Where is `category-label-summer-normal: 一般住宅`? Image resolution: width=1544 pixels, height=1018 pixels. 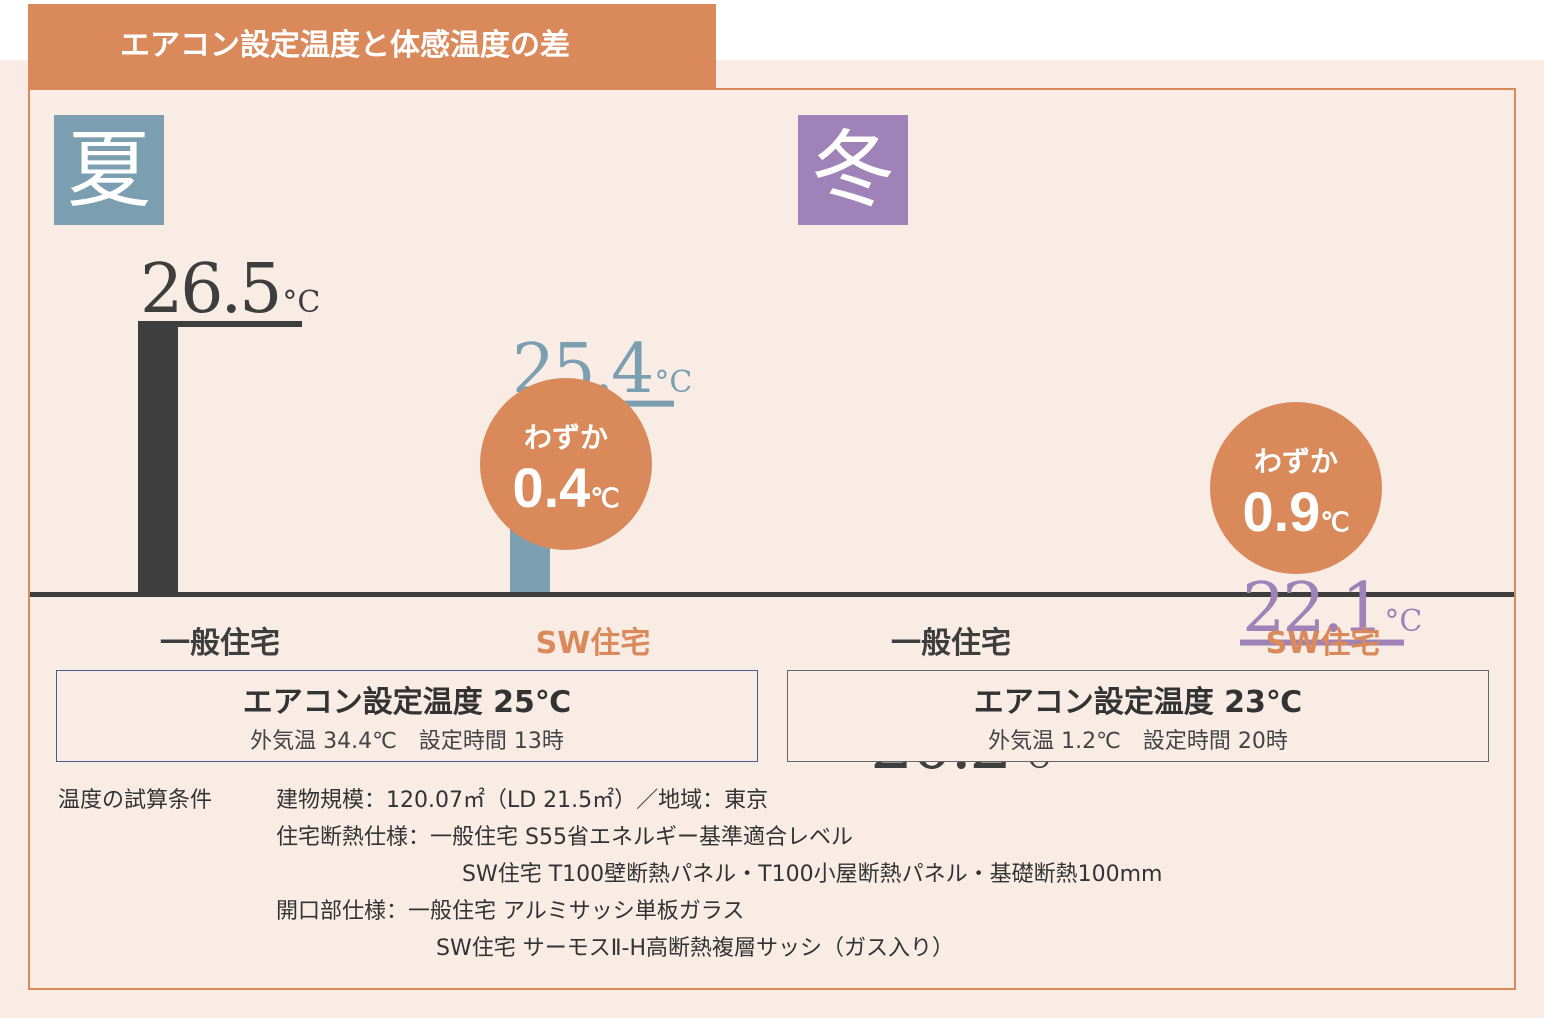
category-label-summer-normal: 一般住宅 is located at coordinates (220, 643).